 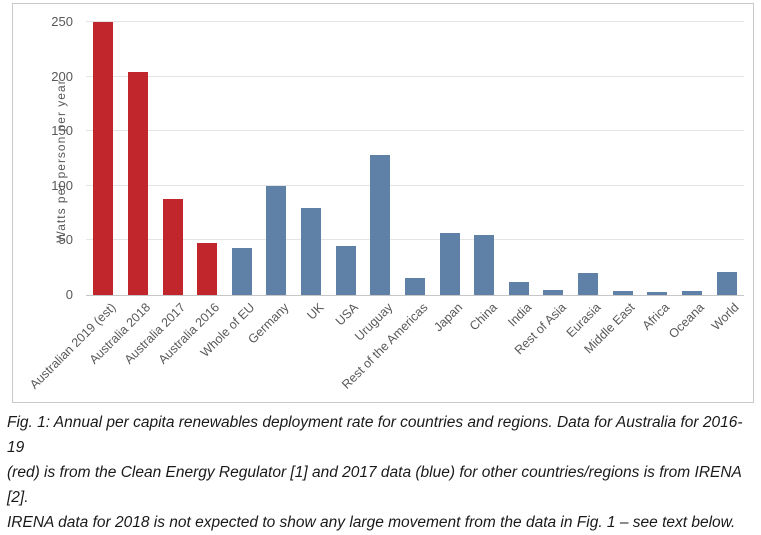 What do you see at coordinates (483, 317) in the screenshot?
I see `x-axis-label: China` at bounding box center [483, 317].